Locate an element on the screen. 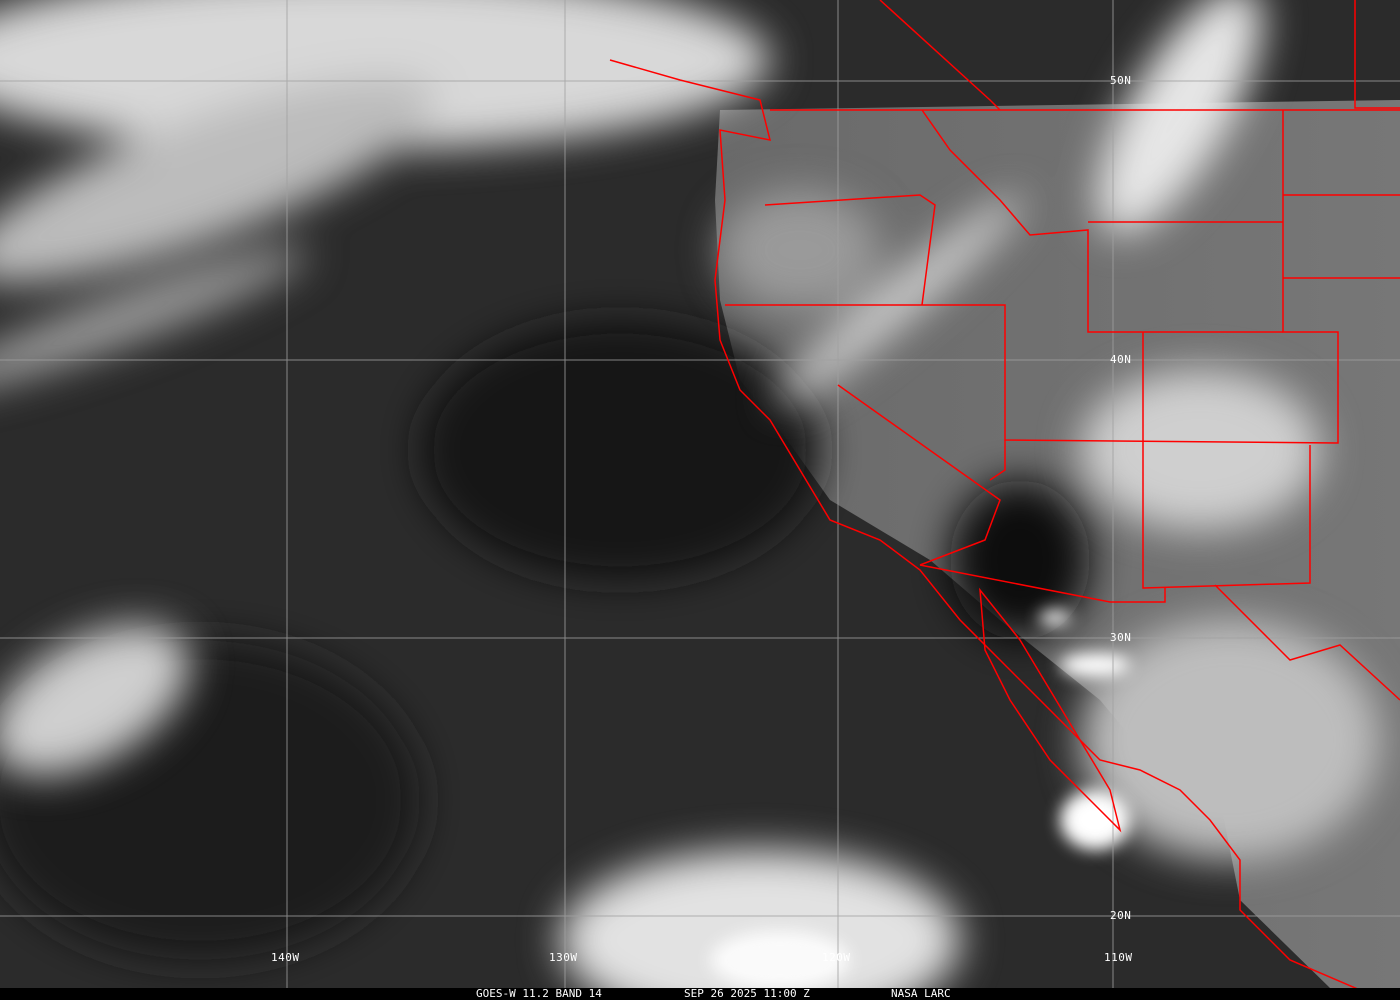 The image size is (1400, 1000). lat-label-30n: 30N is located at coordinates (1121, 637).